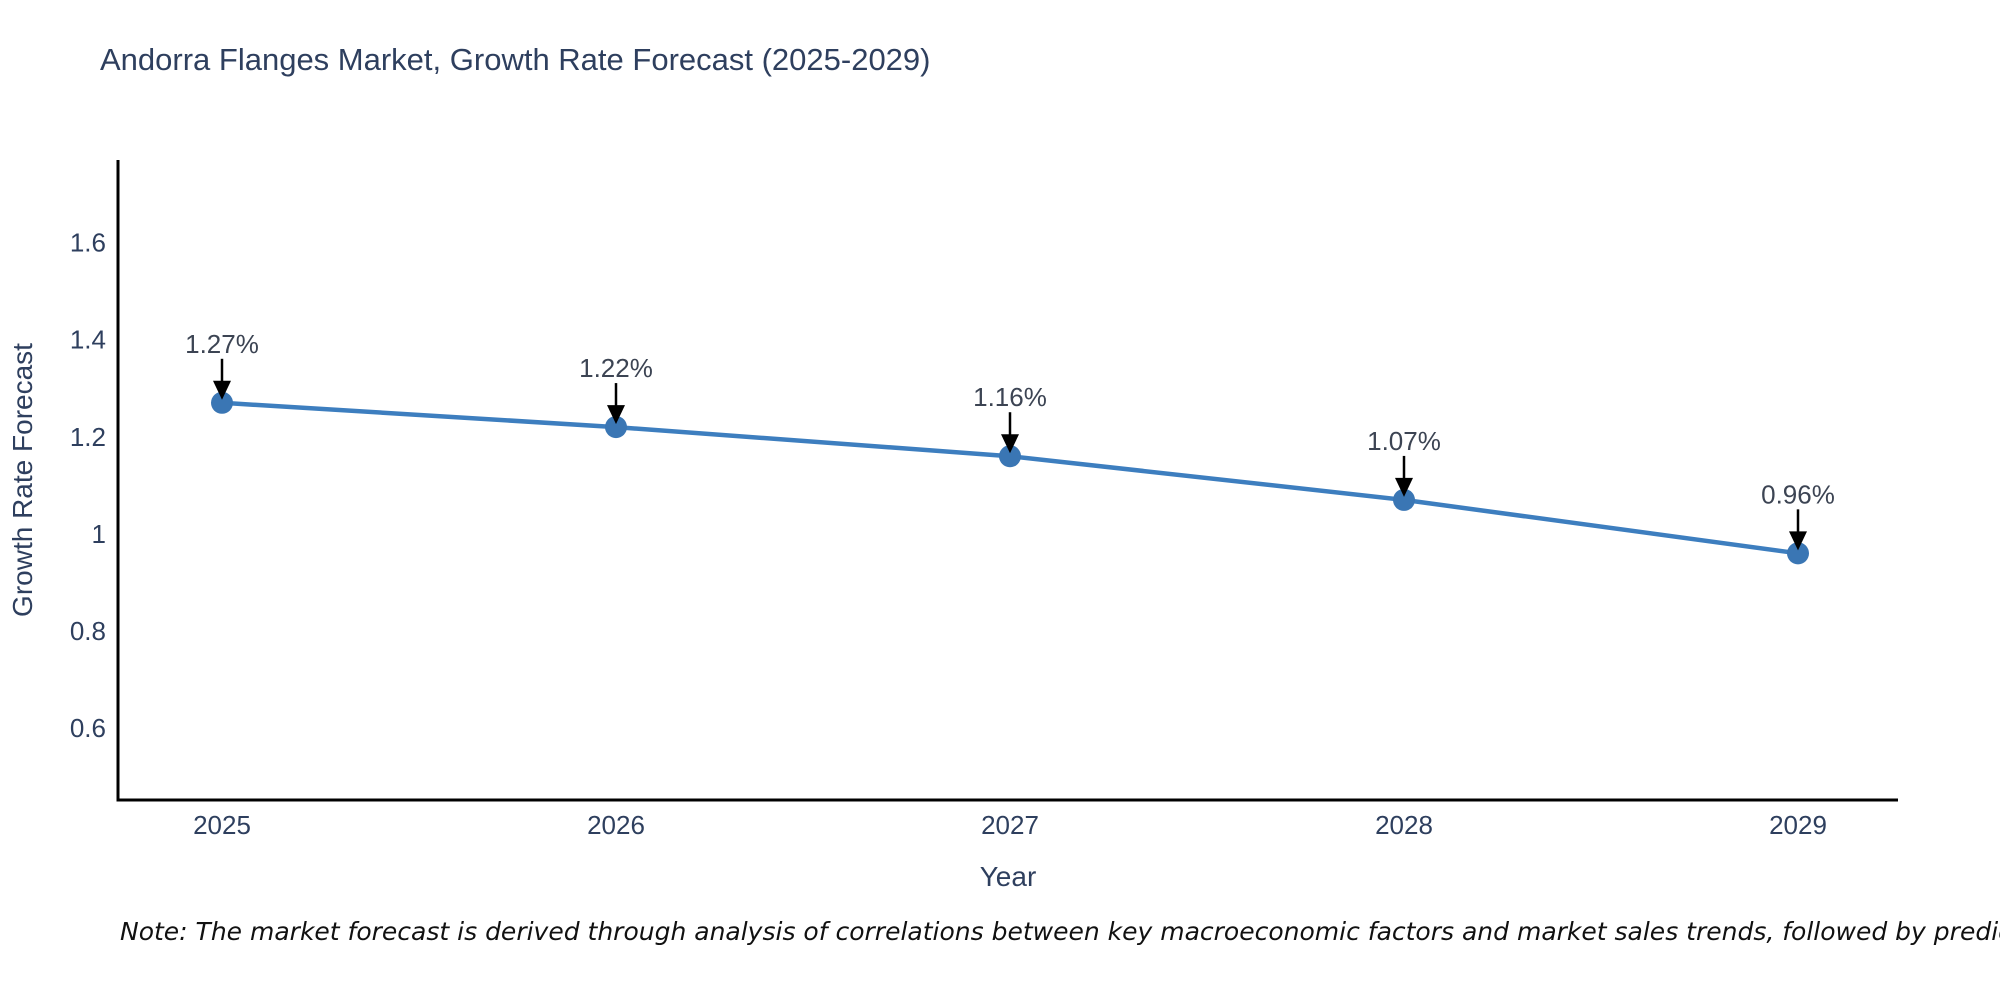 This screenshot has width=2000, height=1005. I want to click on x-tick-label: 2029, so click(1798, 825).